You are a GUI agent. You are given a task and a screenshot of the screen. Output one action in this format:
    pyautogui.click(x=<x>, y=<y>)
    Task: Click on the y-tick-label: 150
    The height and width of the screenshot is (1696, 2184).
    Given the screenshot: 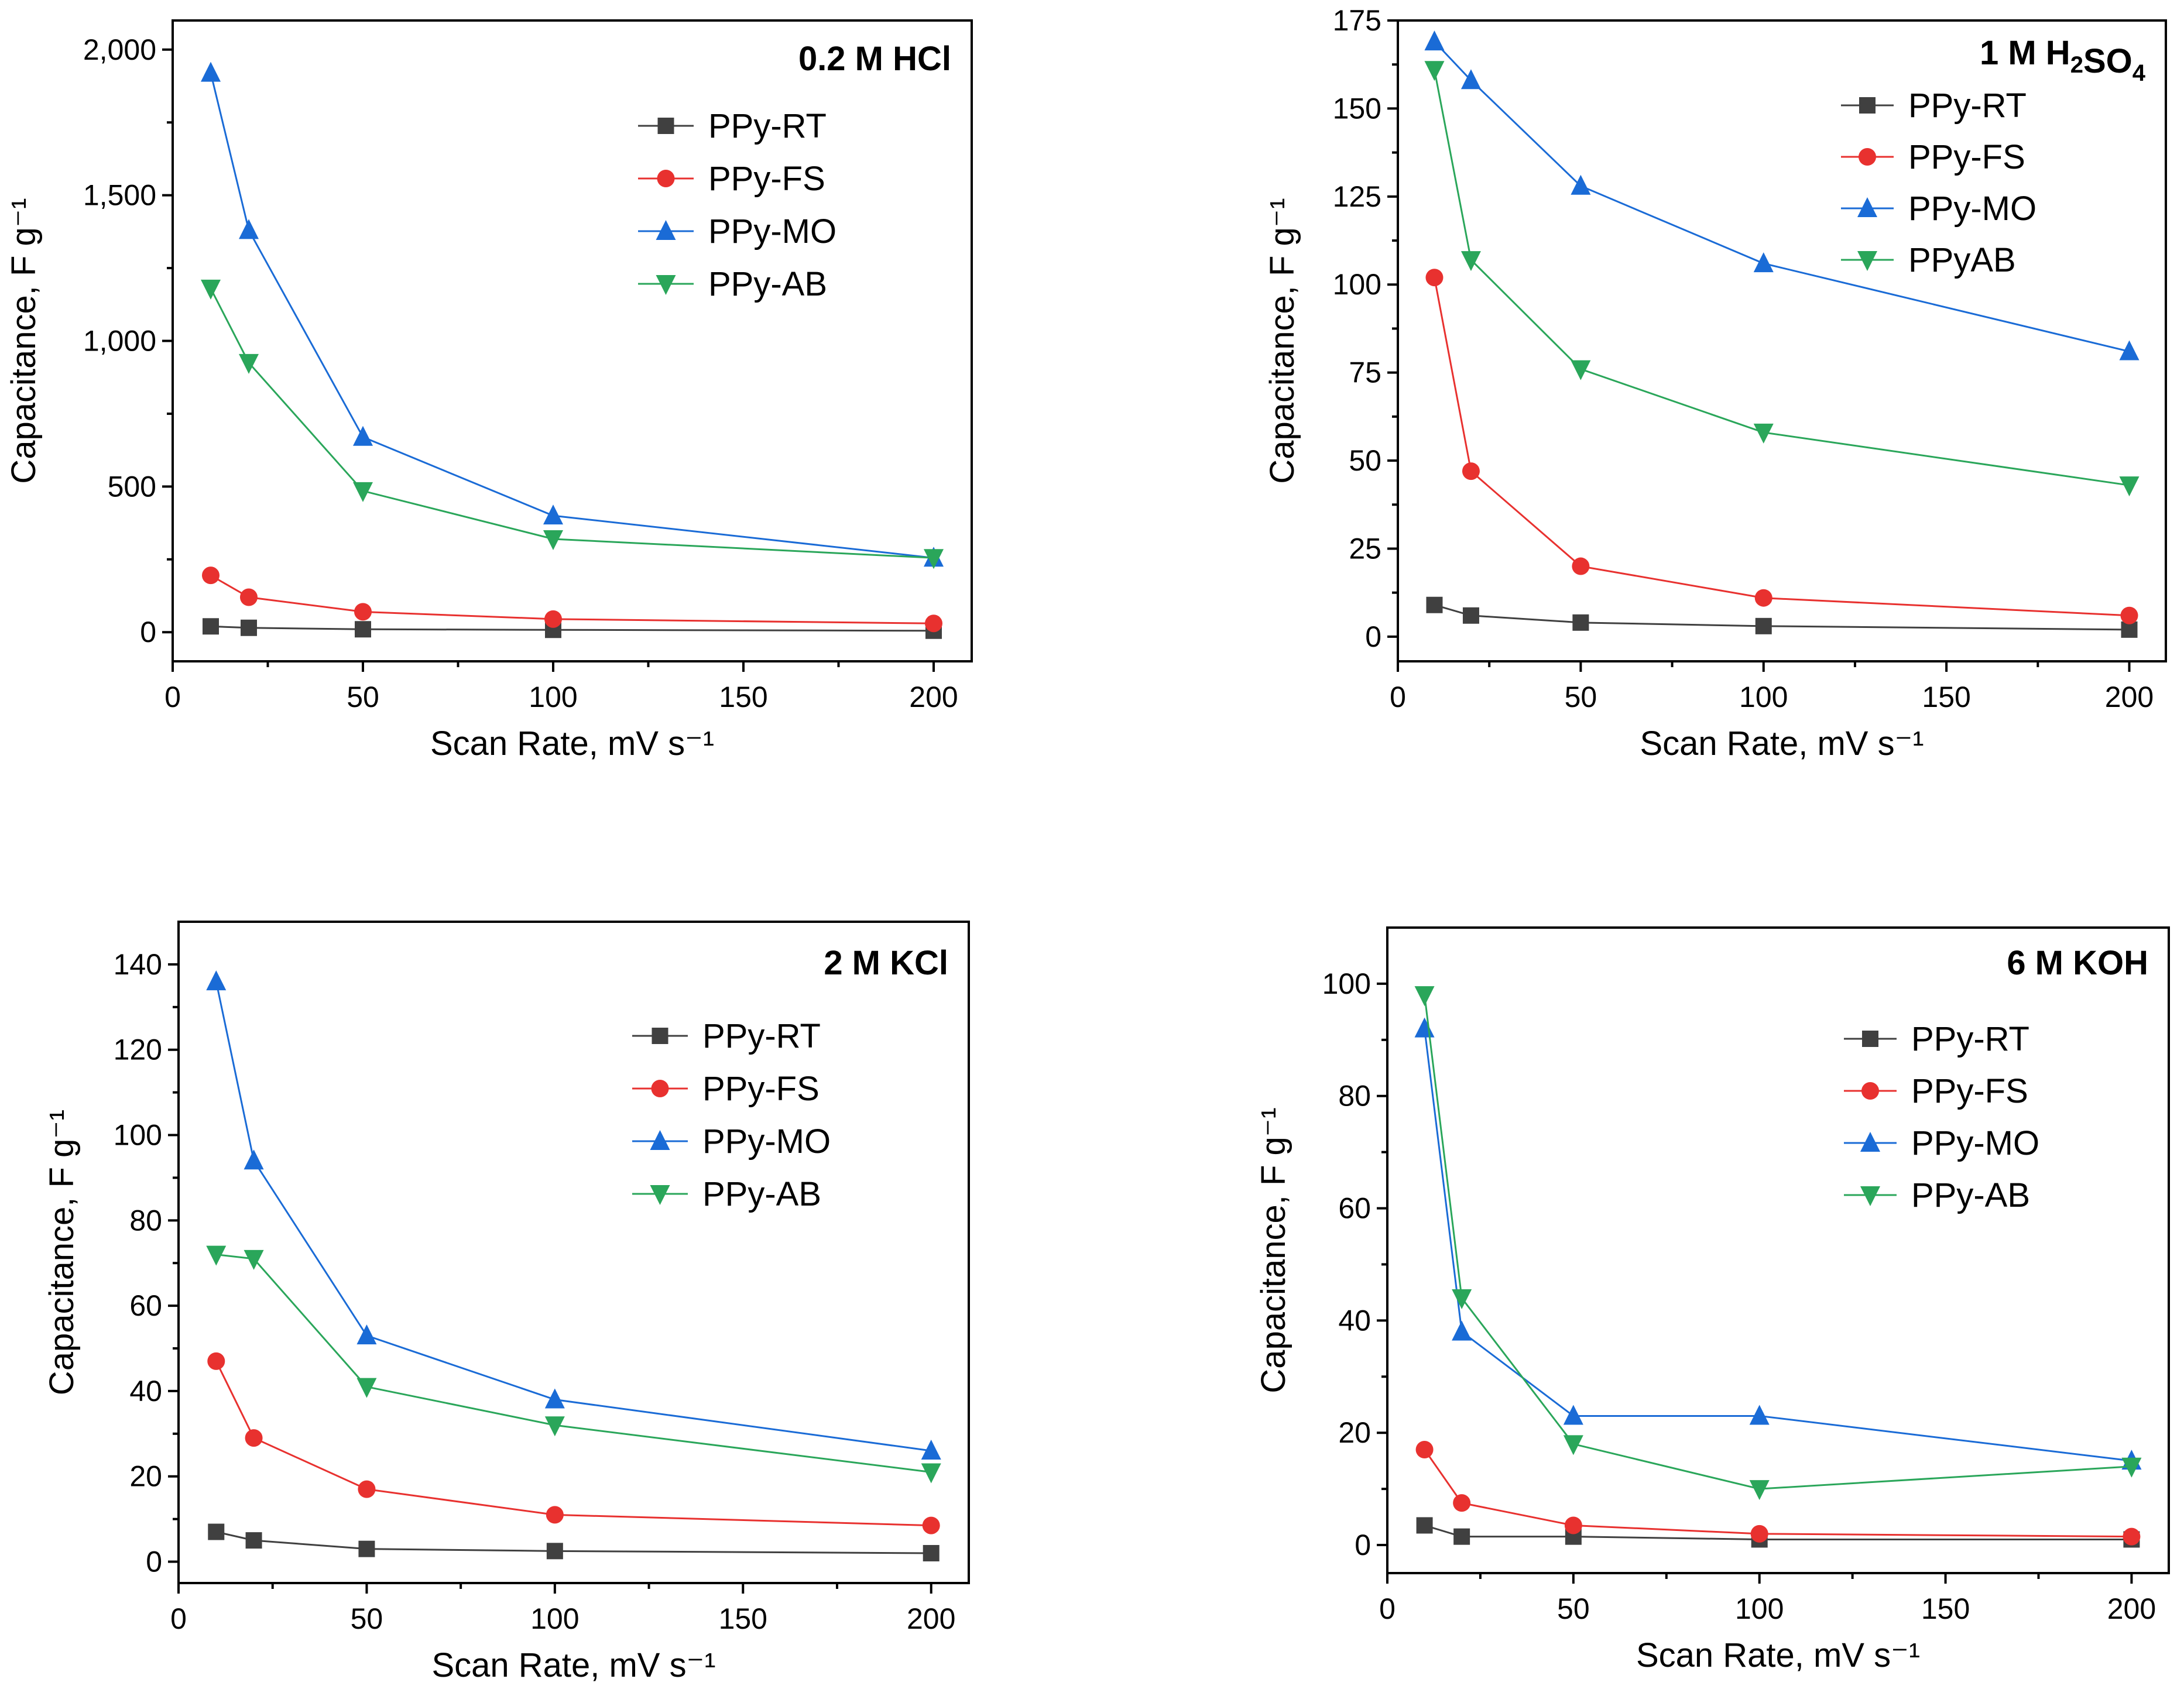 What is the action you would take?
    pyautogui.click(x=1357, y=108)
    